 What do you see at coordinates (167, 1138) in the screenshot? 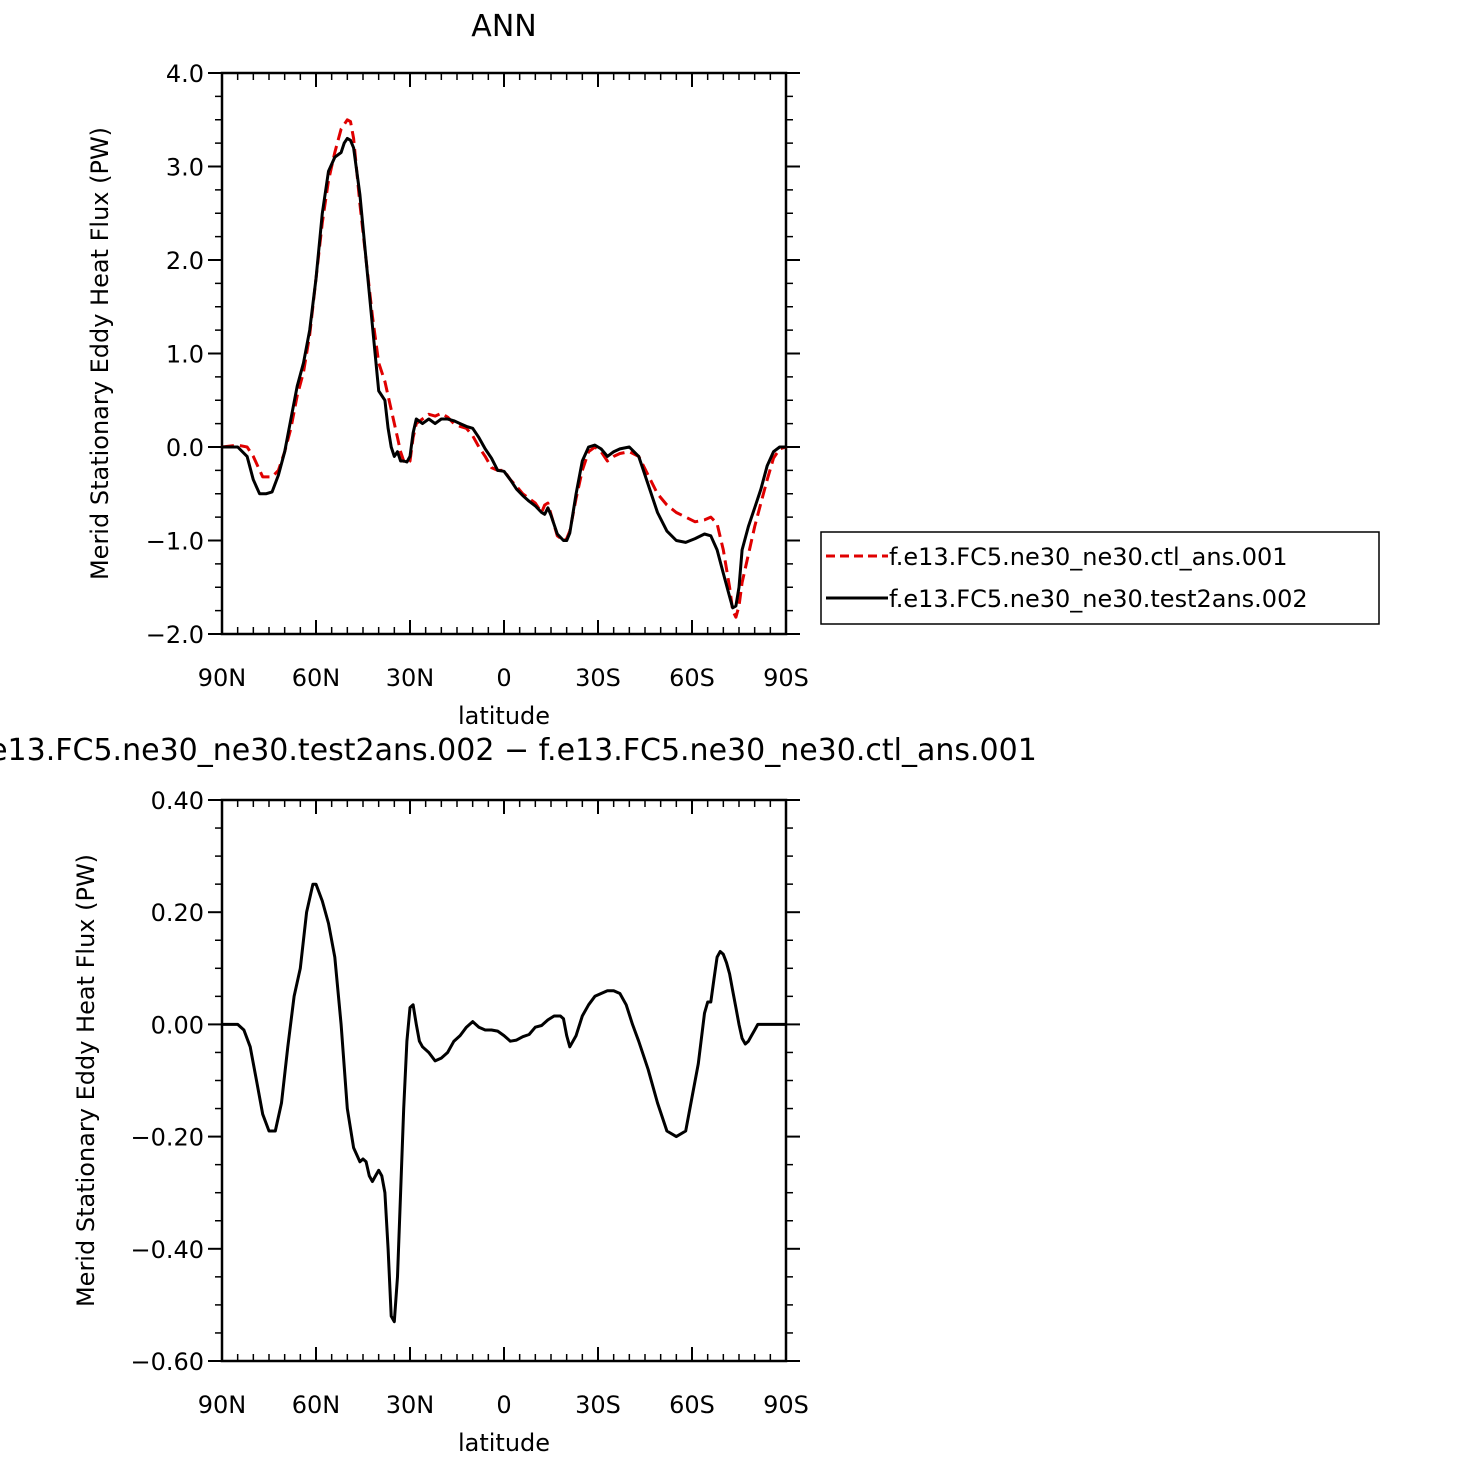
I see `y-tick-label: −0.20` at bounding box center [167, 1138].